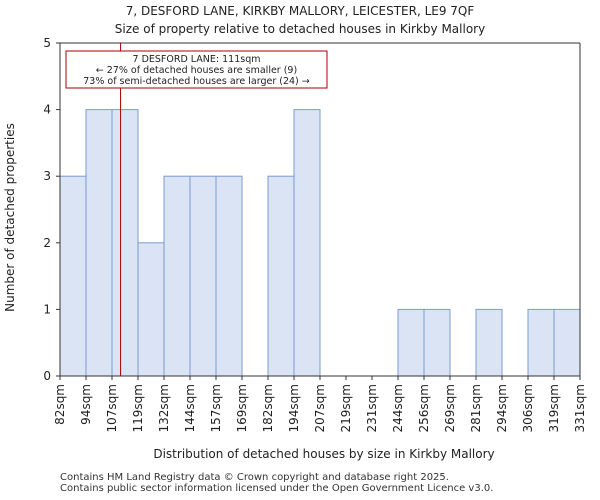  What do you see at coordinates (86, 404) in the screenshot?
I see `x-tick-label: 94sqm` at bounding box center [86, 404].